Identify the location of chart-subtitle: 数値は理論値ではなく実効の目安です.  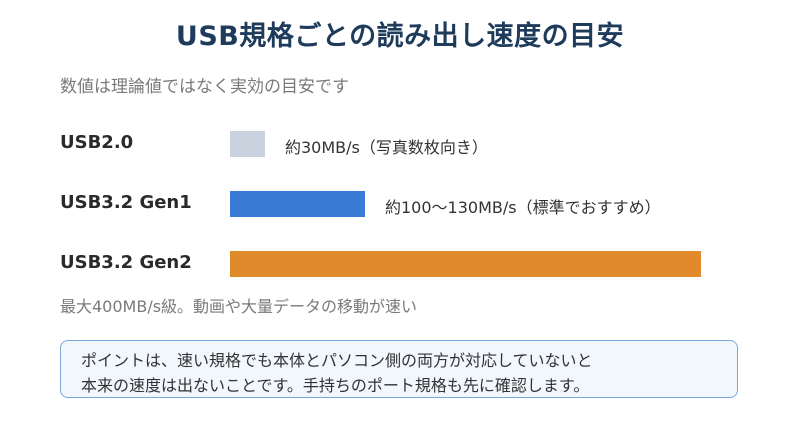
(204, 87).